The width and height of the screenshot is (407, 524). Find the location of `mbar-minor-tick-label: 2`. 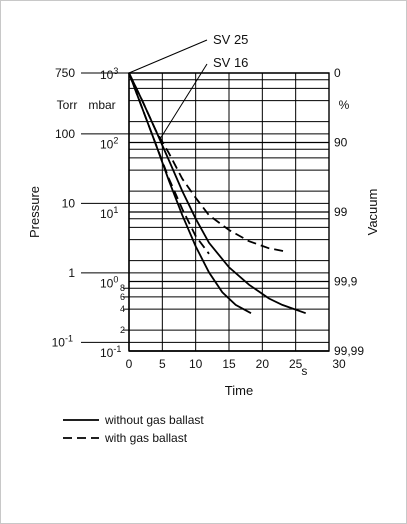

mbar-minor-tick-label: 2 is located at coordinates (122, 330).